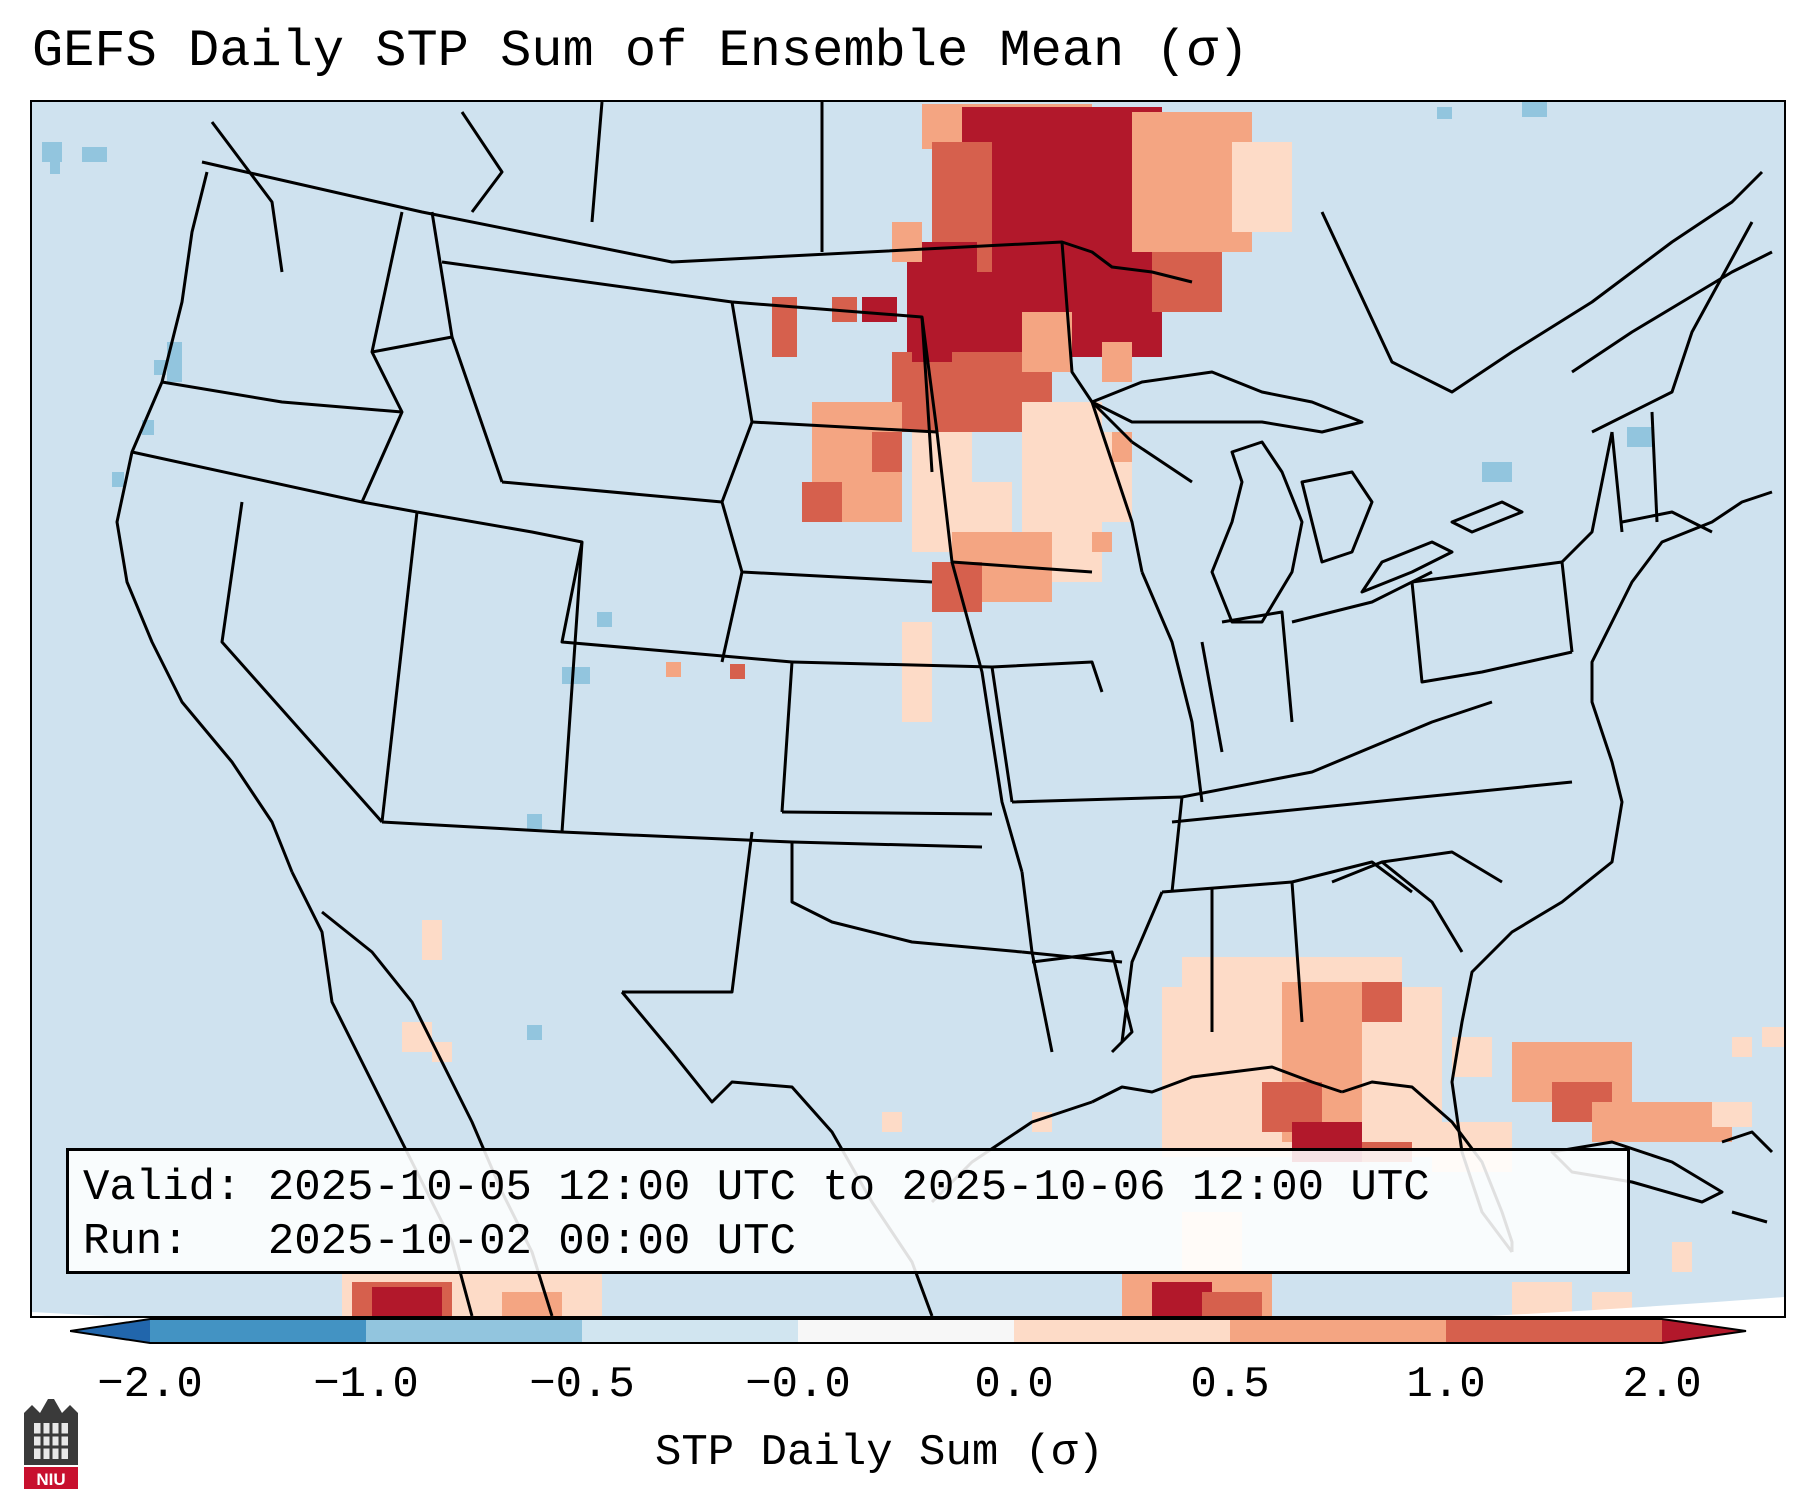 This screenshot has width=1803, height=1506. I want to click on colorbar-tick: −1.0, so click(366, 1385).